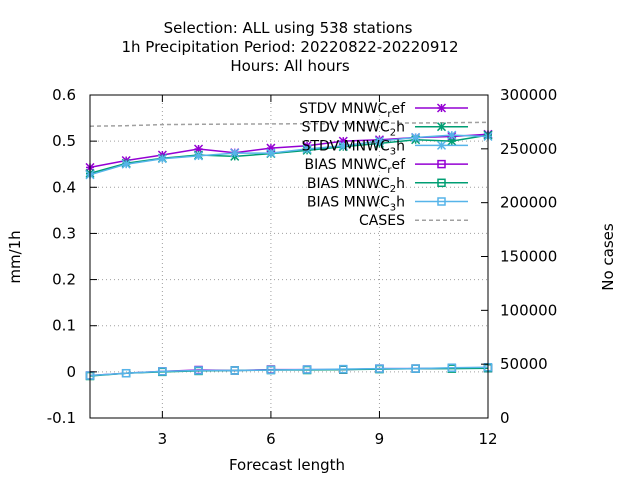 The image size is (640, 480). Describe the element at coordinates (528, 149) in the screenshot. I see `y2-tick-label-5: 250000` at that location.